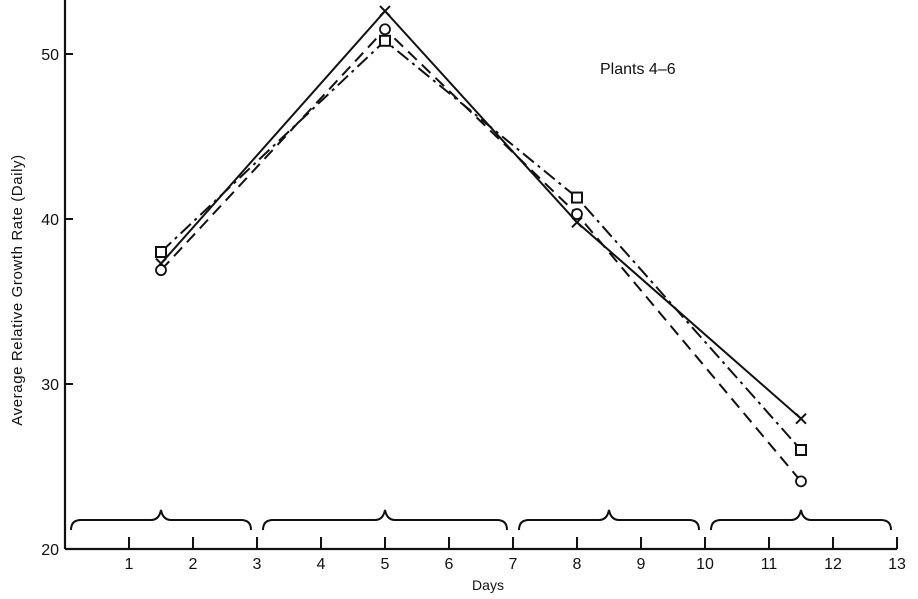 This screenshot has height=599, width=918. What do you see at coordinates (385, 564) in the screenshot?
I see `x-tick-label: 5` at bounding box center [385, 564].